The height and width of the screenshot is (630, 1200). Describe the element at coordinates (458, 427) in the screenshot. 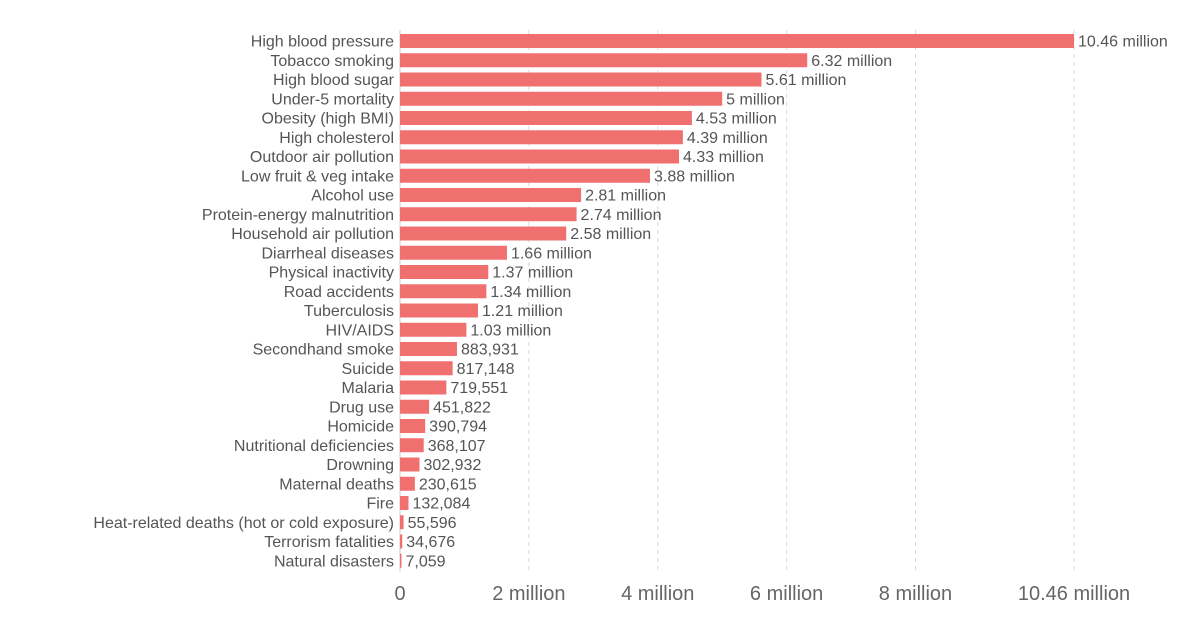

I see `data-label: 390,794` at that location.